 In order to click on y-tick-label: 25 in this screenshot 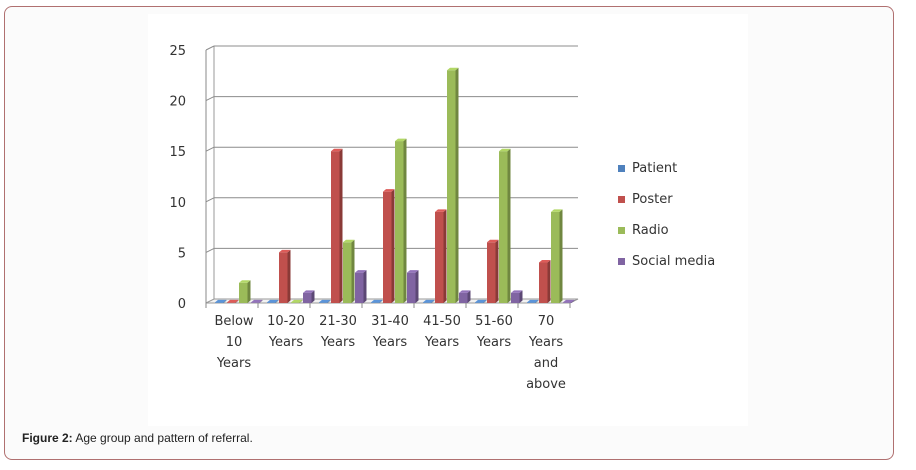, I will do `click(177, 51)`.